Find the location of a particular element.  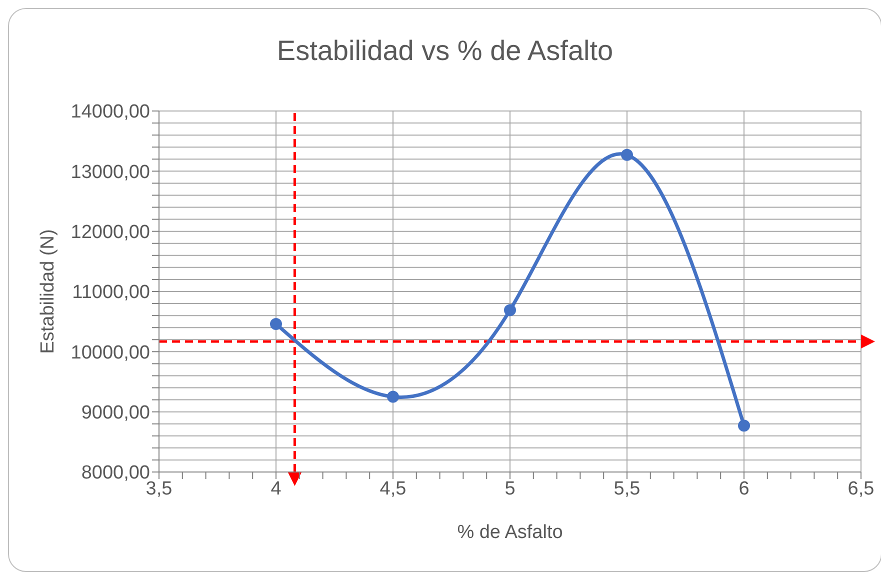

y-tick-label: 14000,00 is located at coordinates (110, 112).